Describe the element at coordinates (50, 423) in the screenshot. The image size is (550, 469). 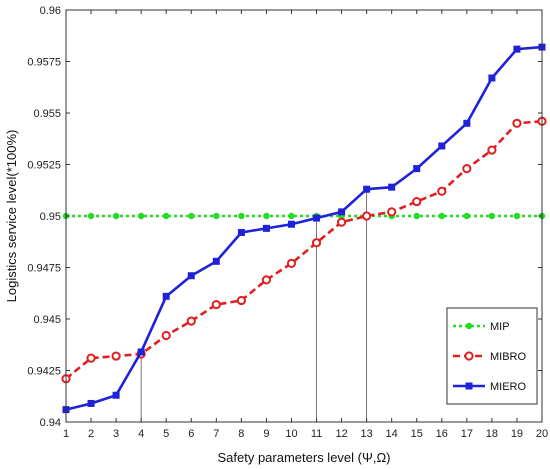
I see `y-tick-label: 0.94` at that location.